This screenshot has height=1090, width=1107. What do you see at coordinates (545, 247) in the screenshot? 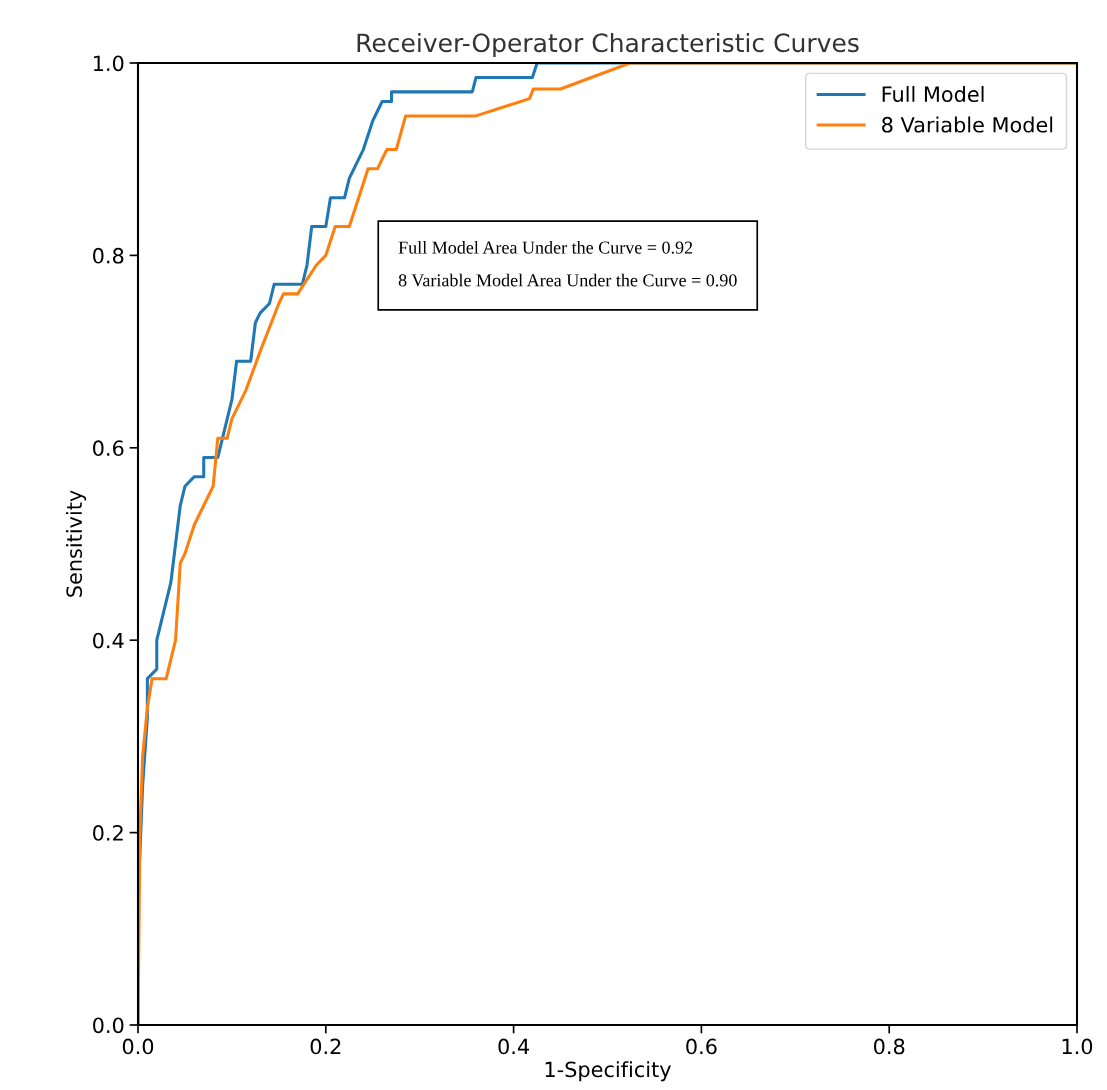
I see `annotation: Full Model Area Under the Curve = 0.92` at bounding box center [545, 247].